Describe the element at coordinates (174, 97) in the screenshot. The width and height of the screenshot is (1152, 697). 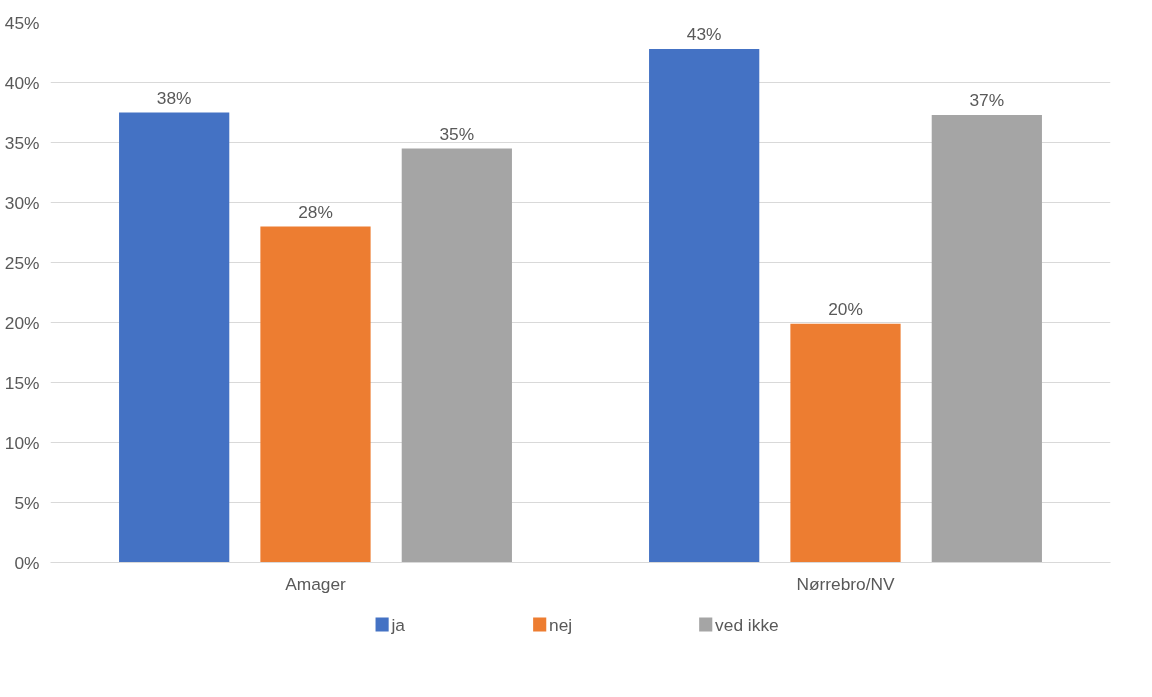
I see `data-label: 38%` at that location.